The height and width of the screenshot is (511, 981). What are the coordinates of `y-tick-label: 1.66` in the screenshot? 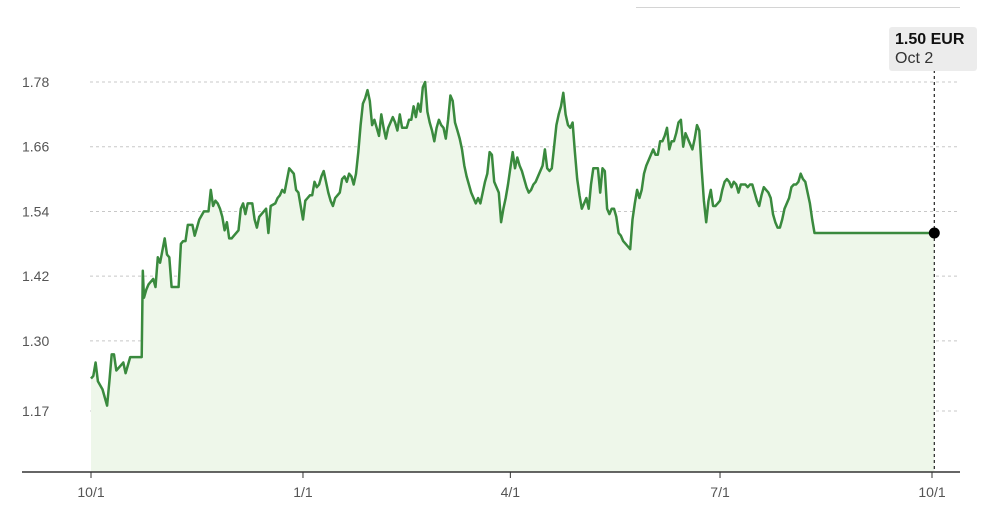 It's located at (35, 147).